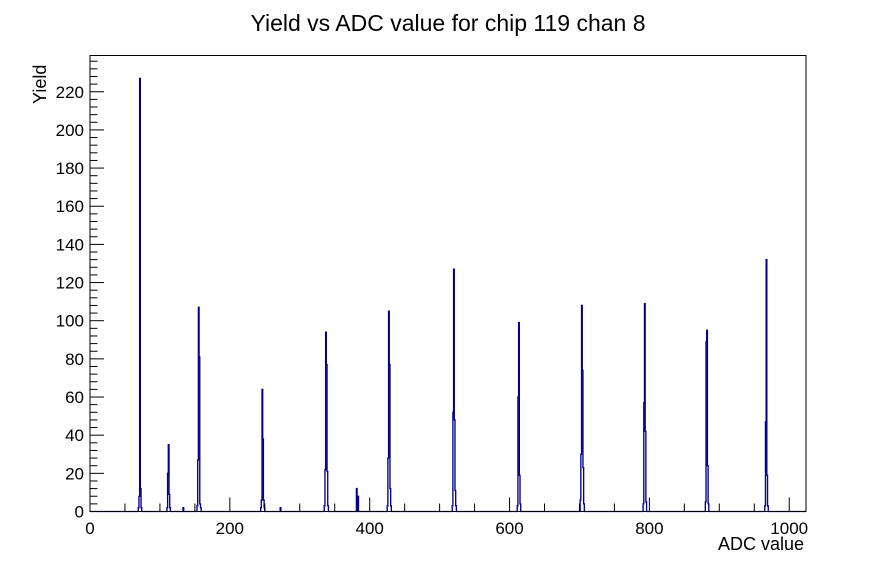 This screenshot has height=572, width=896. Describe the element at coordinates (70, 283) in the screenshot. I see `y-tick-label: 120` at that location.